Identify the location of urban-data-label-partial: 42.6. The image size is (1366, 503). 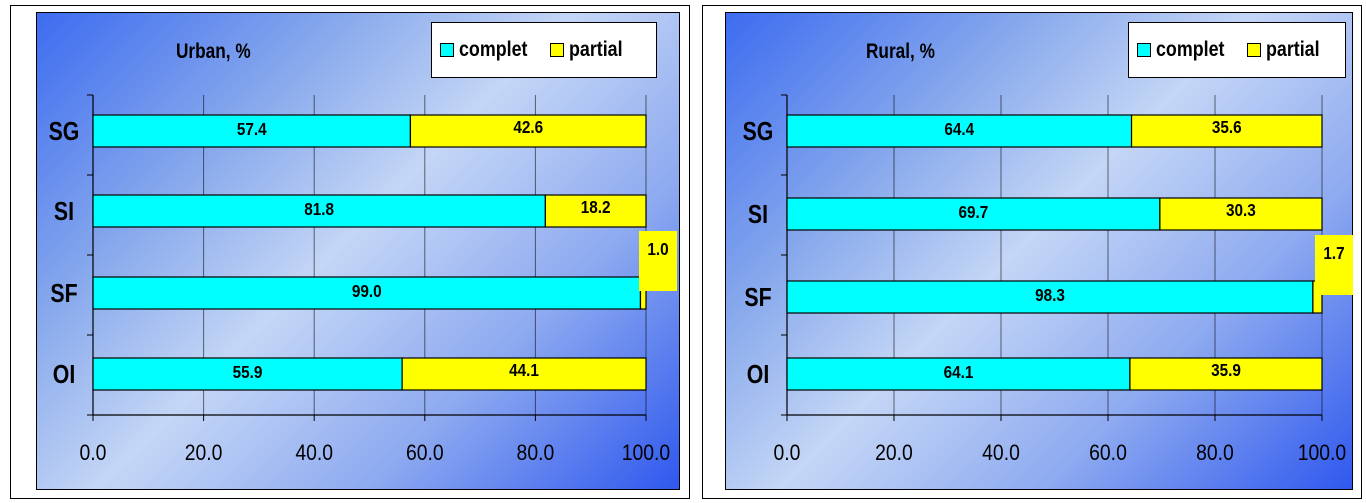
(528, 127).